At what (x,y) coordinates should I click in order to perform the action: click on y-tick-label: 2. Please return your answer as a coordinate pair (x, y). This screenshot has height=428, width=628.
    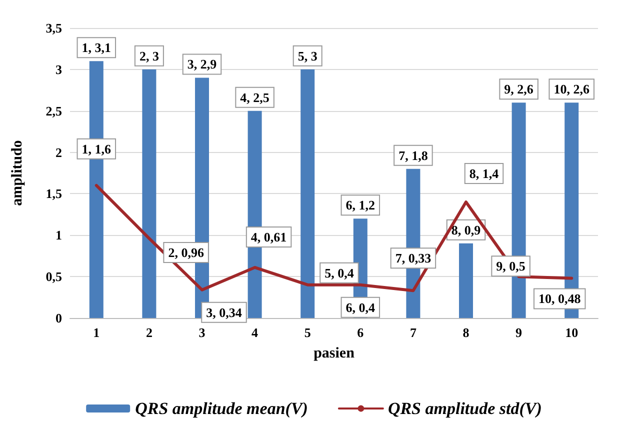
    Looking at the image, I should click on (59, 152).